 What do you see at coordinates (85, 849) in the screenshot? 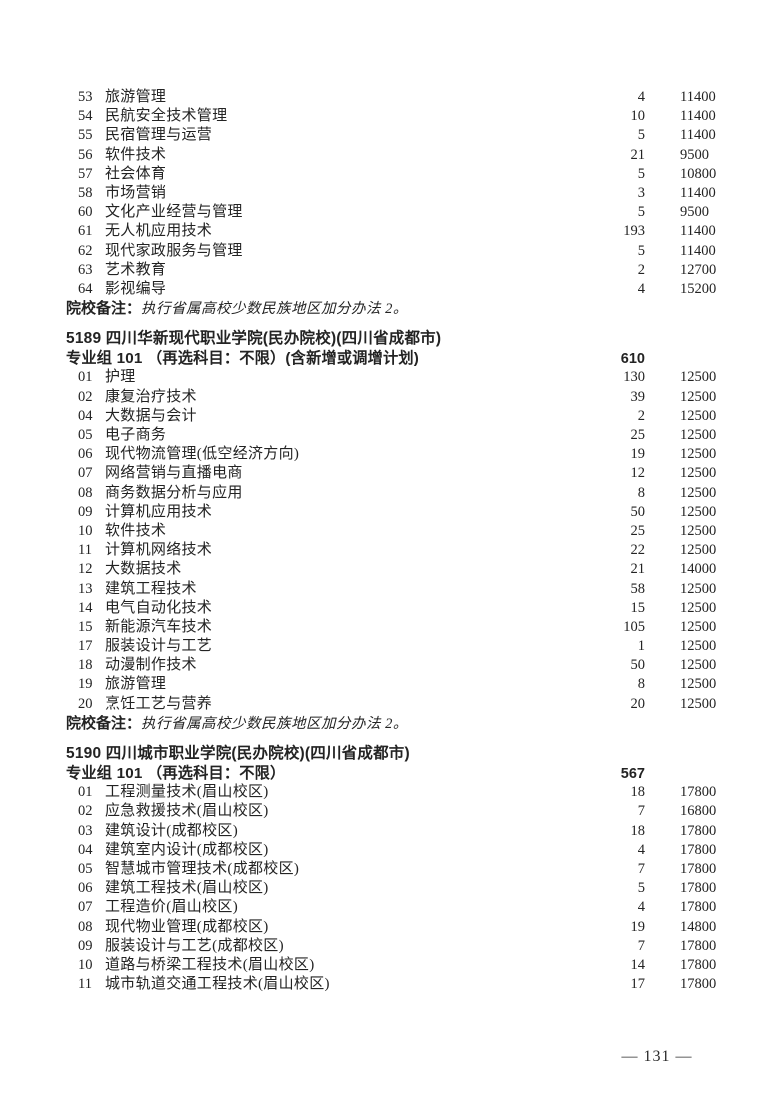
I see `program-number: 04` at bounding box center [85, 849].